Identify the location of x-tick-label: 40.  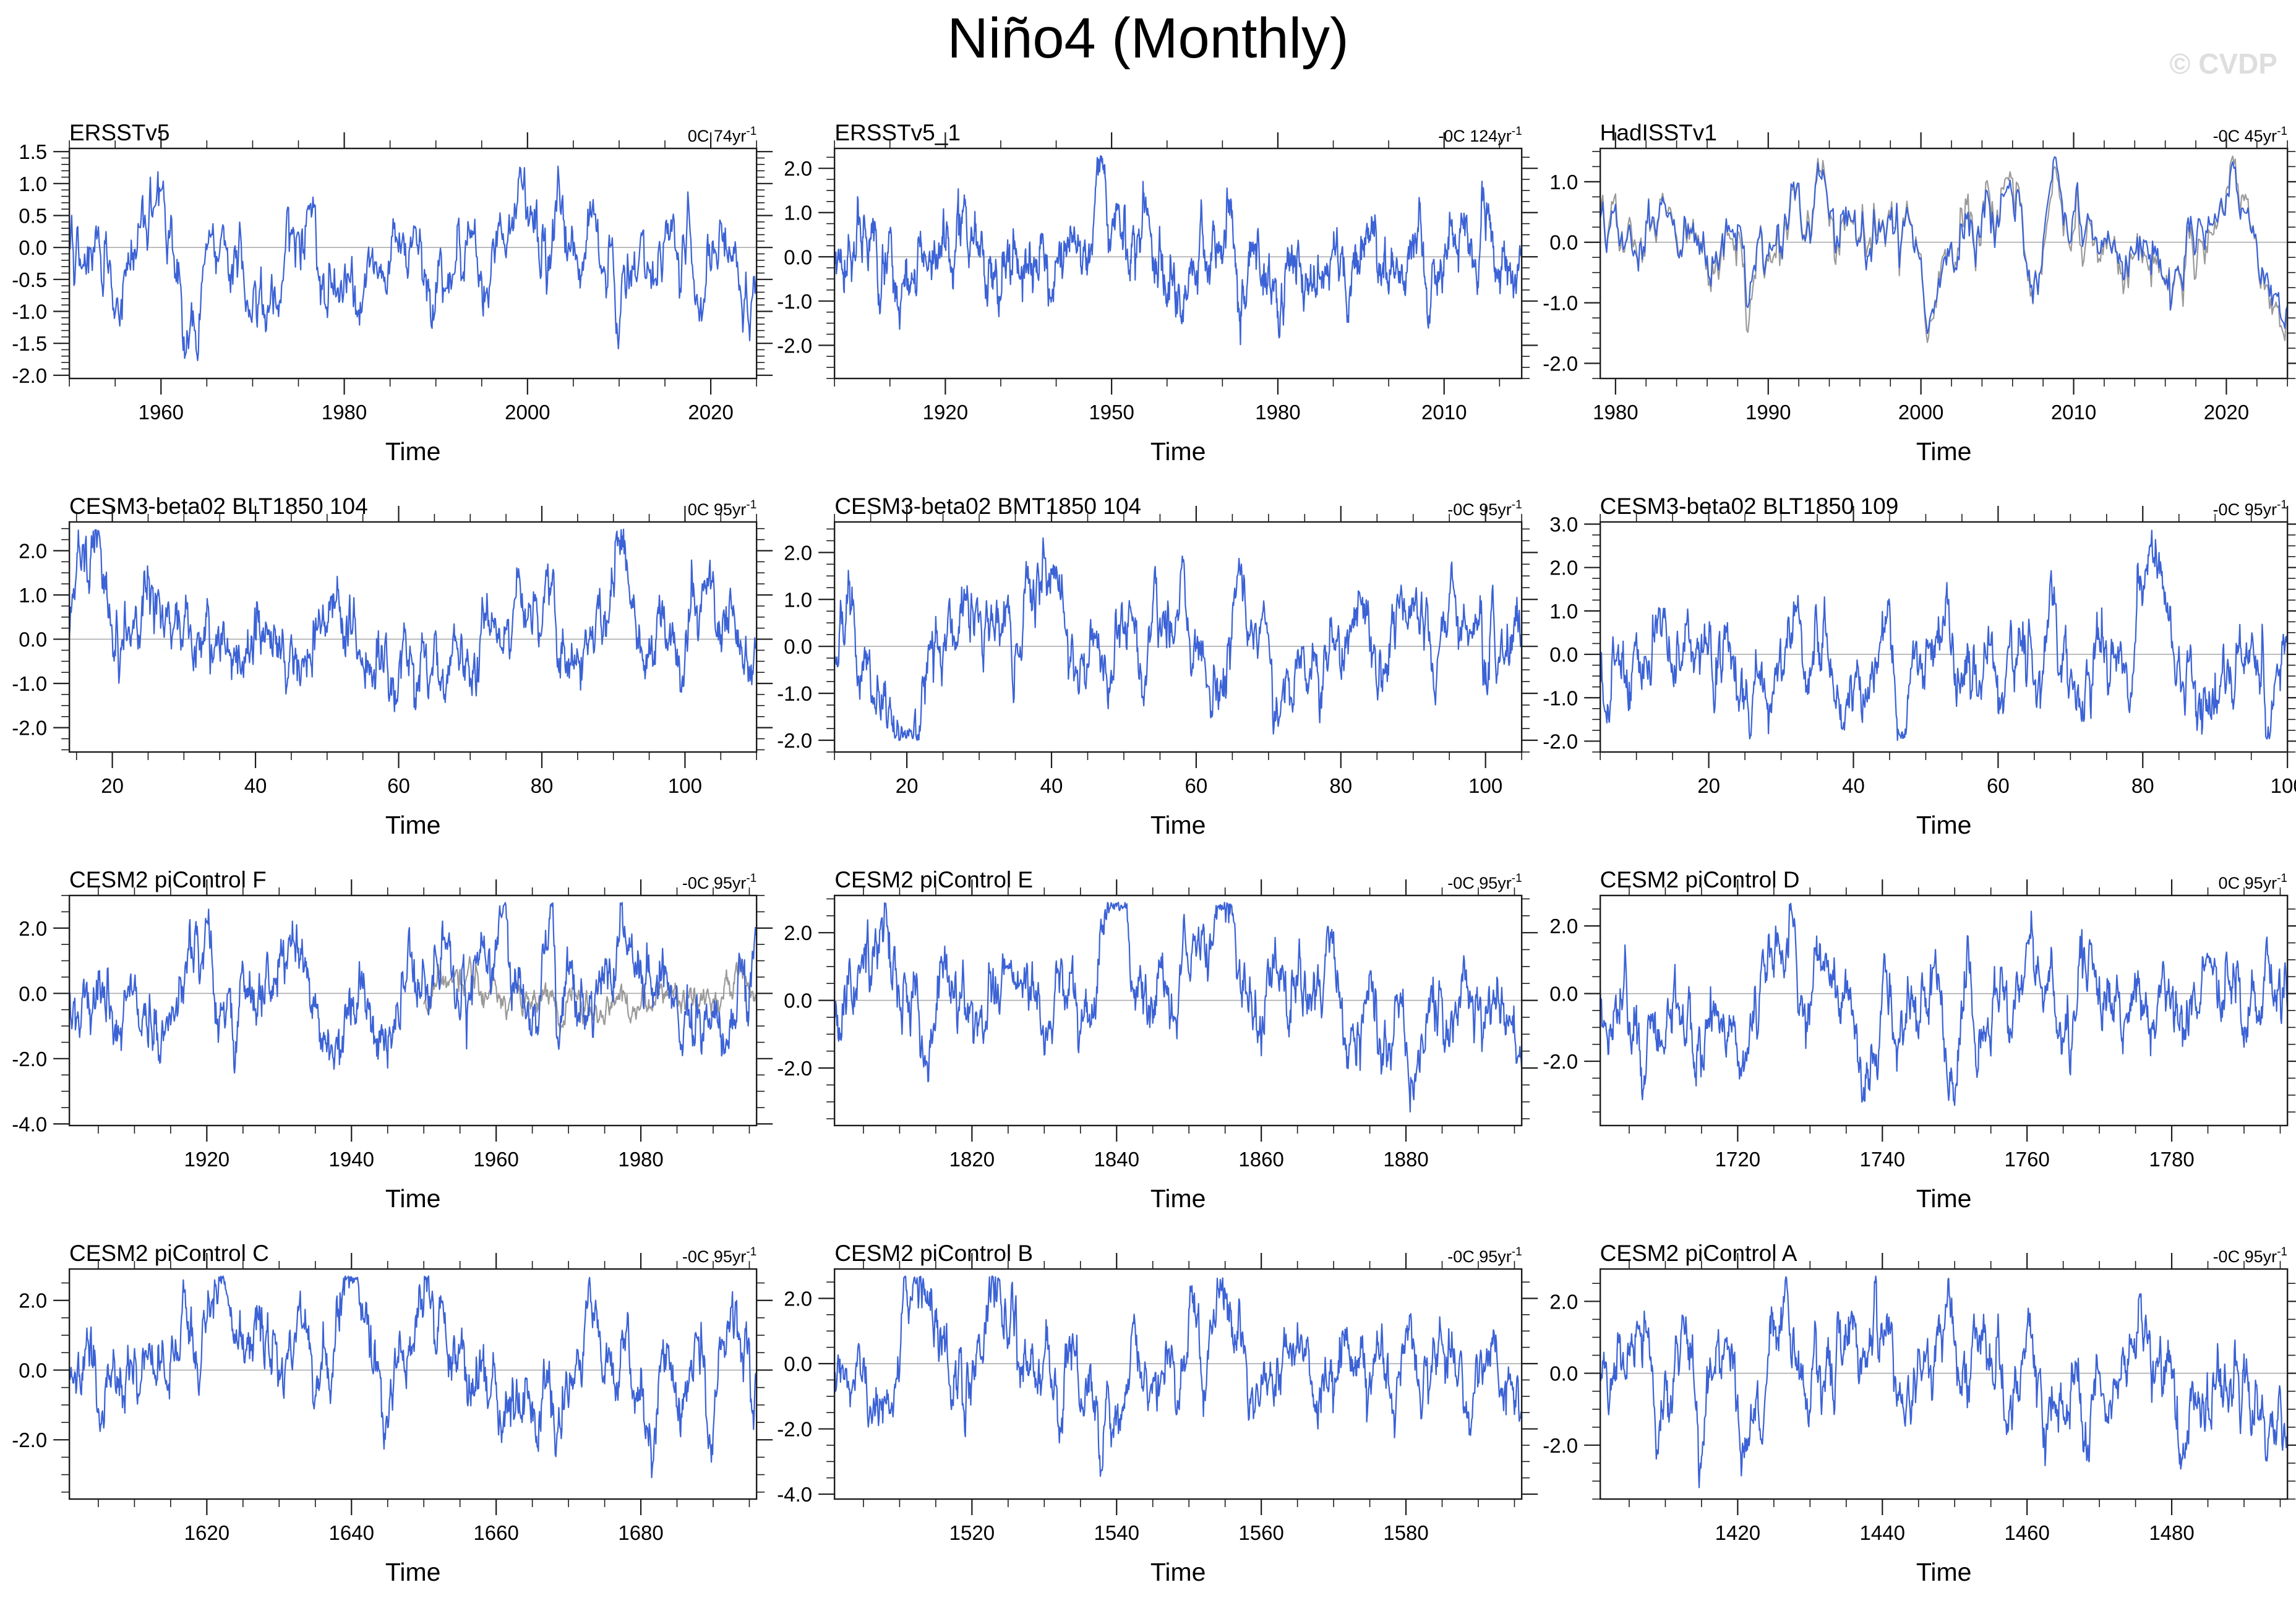
(1051, 785).